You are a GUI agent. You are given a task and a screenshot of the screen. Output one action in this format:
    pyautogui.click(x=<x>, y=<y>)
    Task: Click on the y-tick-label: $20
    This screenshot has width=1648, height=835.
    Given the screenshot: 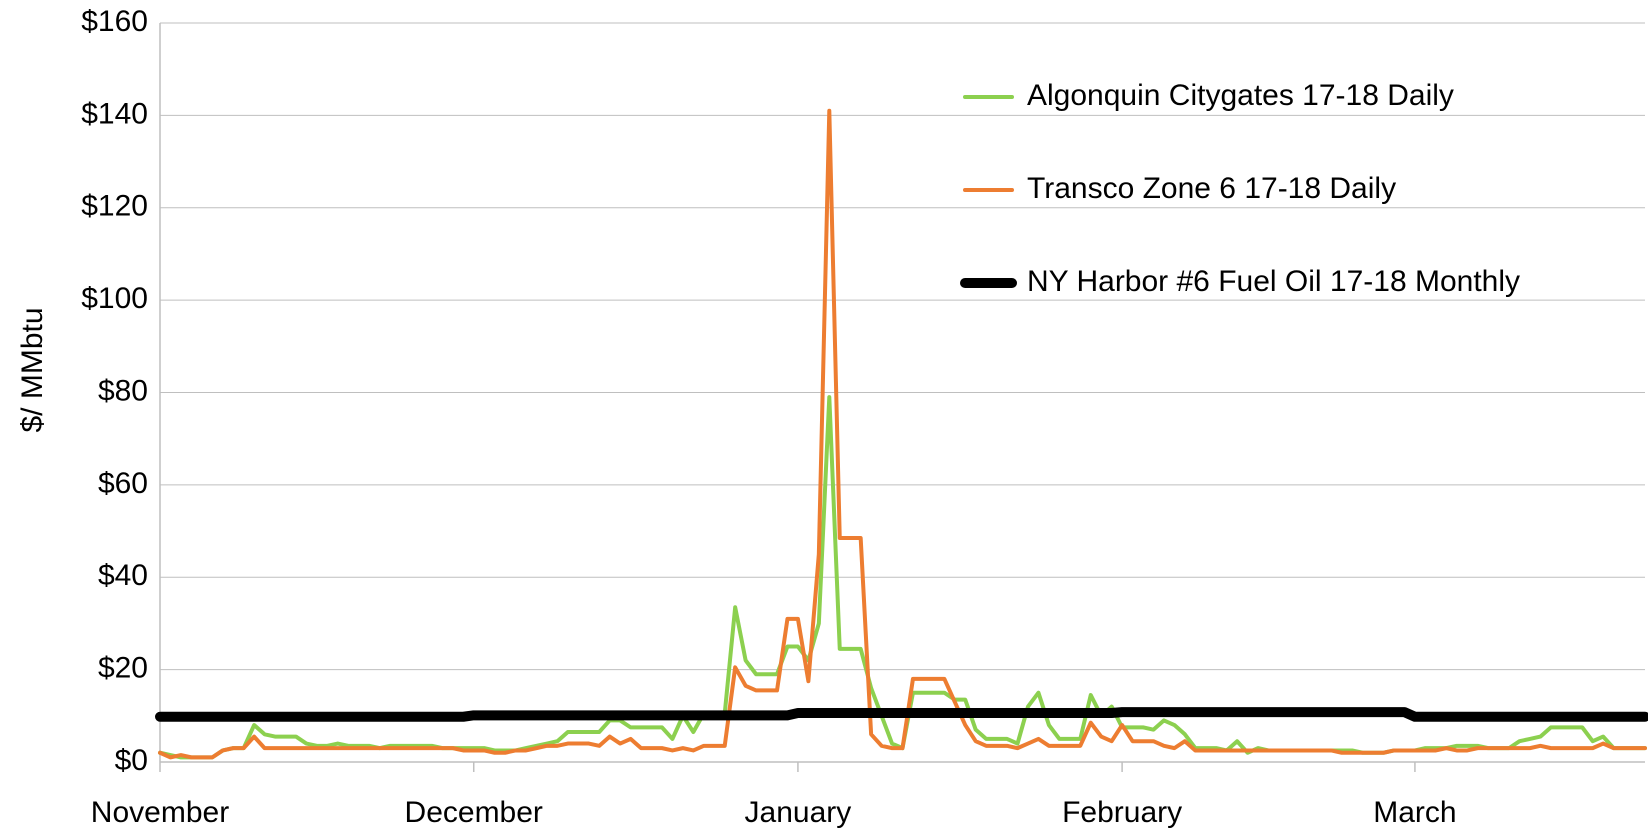 What is the action you would take?
    pyautogui.click(x=123, y=668)
    